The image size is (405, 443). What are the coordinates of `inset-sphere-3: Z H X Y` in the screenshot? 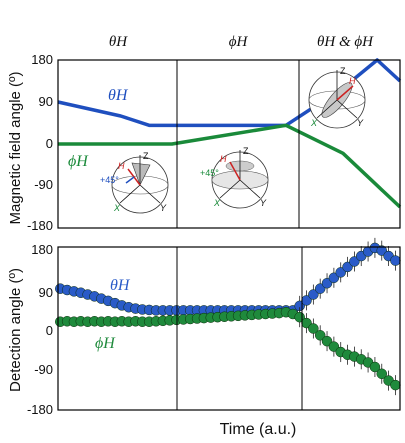 It's located at (337, 97).